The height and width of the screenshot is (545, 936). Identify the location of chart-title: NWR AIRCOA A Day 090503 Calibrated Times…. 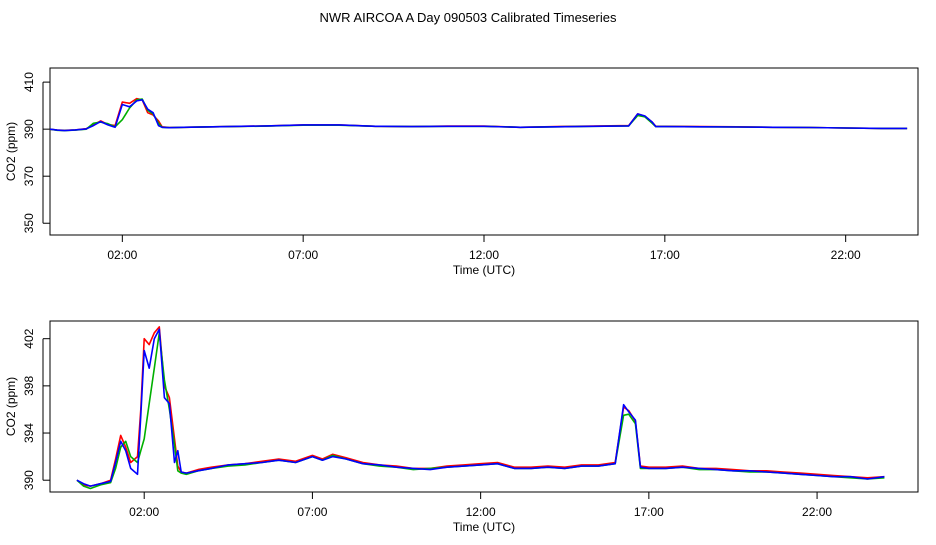
(468, 17).